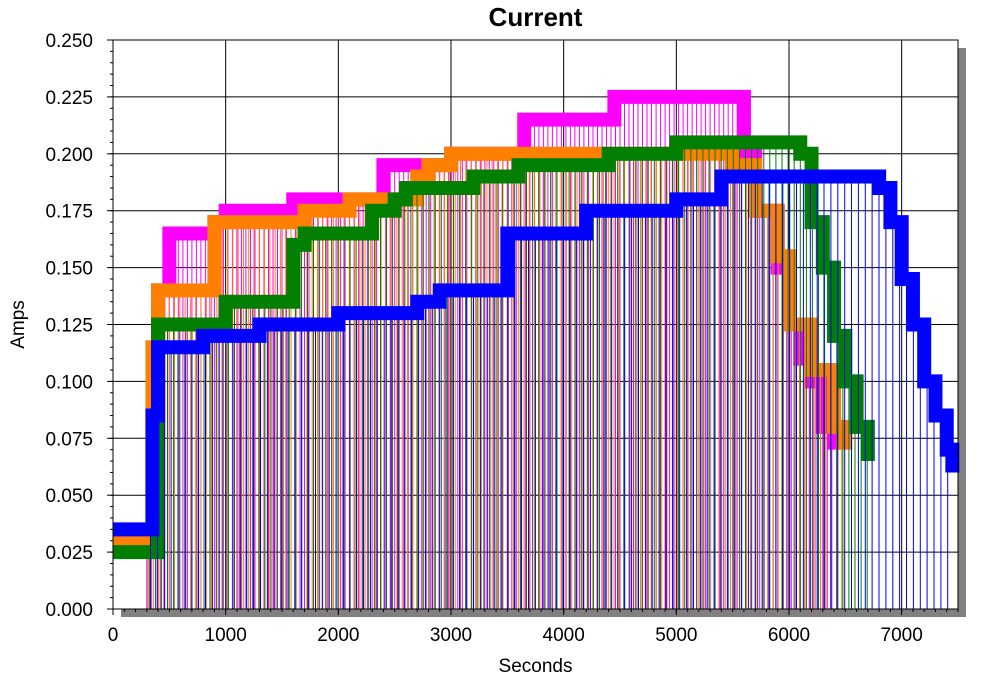  What do you see at coordinates (533, 627) in the screenshot?
I see `x-axis: 0 1000 2000 3000 4000 5000 6000 7000` at bounding box center [533, 627].